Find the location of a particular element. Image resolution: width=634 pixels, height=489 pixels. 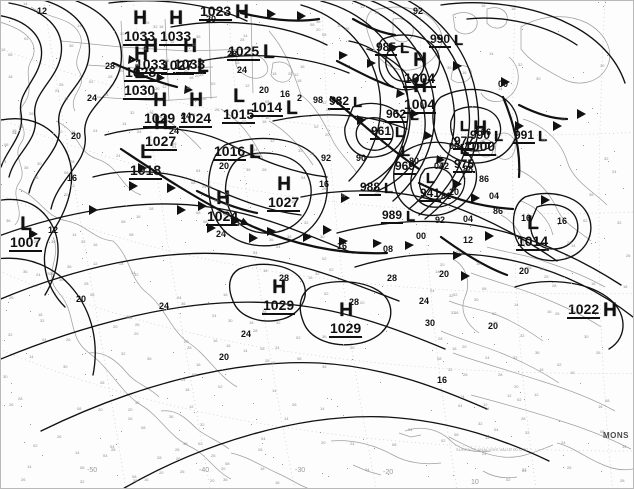

pressure-system-l-962: 962 L is located at coordinates (402, 115).